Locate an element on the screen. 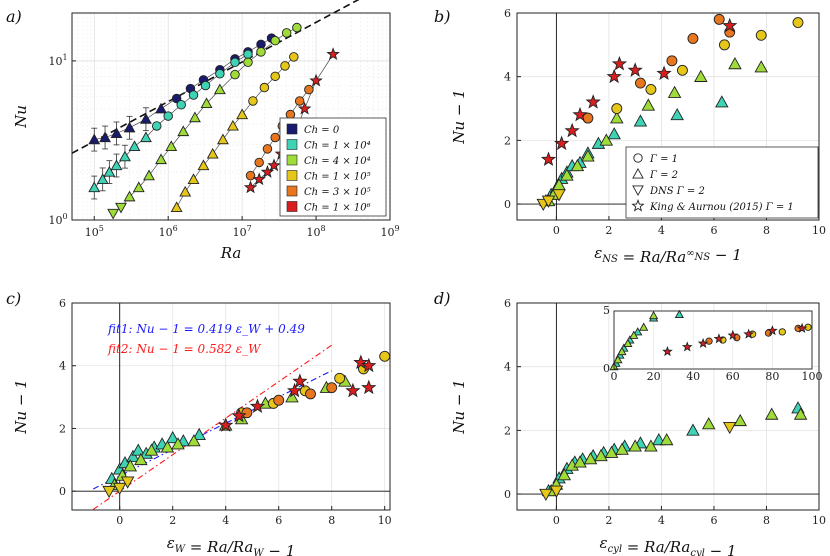 This screenshot has height=556, width=830. inset: 0 20 40 60 80 100 0 5 is located at coordinates (713, 343).